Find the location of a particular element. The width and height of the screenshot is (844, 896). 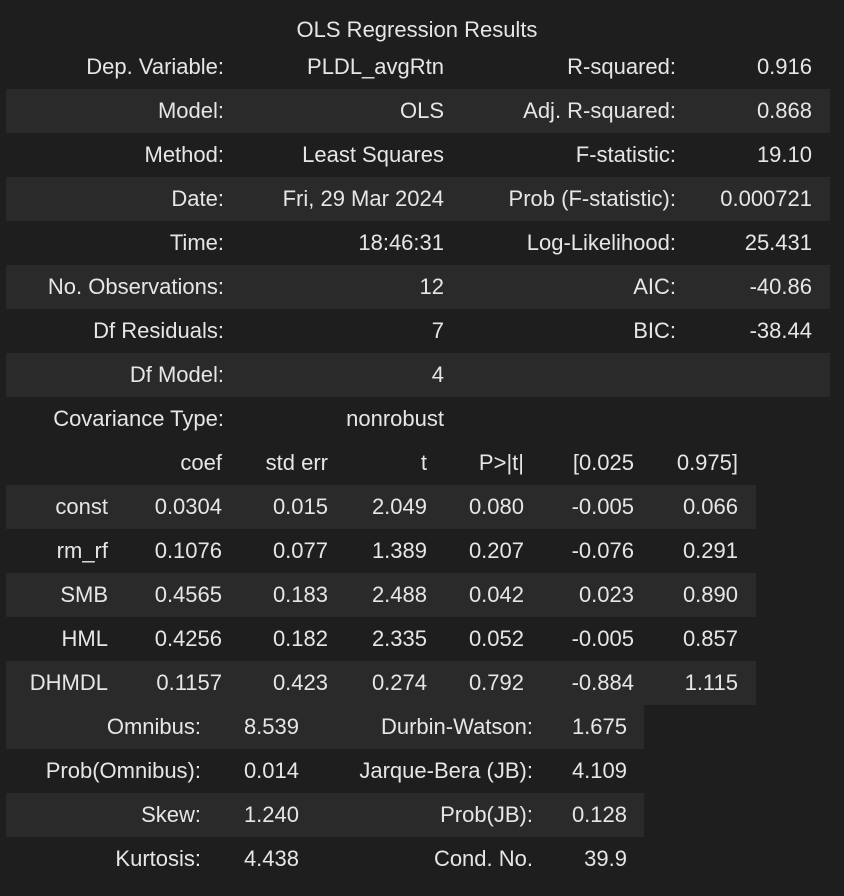

summary-cell: Date: is located at coordinates (115, 199).